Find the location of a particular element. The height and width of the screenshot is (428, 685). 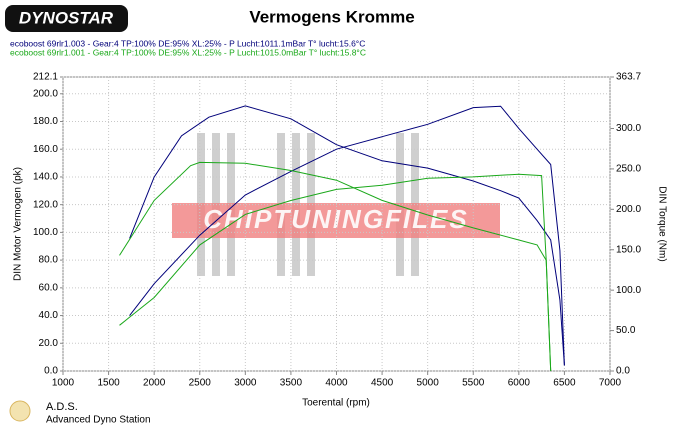

y2-tick-label: 50.0 is located at coordinates (626, 330).